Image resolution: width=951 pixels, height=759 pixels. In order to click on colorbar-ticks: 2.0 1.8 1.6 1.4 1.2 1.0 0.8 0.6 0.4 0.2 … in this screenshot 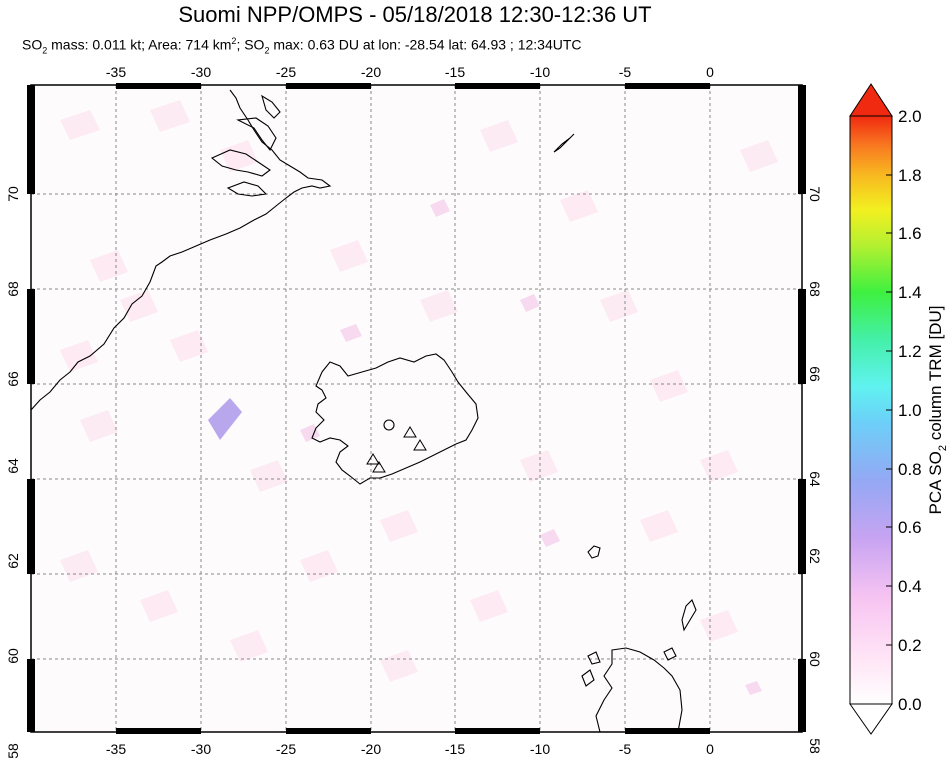, I will do `click(910, 410)`.